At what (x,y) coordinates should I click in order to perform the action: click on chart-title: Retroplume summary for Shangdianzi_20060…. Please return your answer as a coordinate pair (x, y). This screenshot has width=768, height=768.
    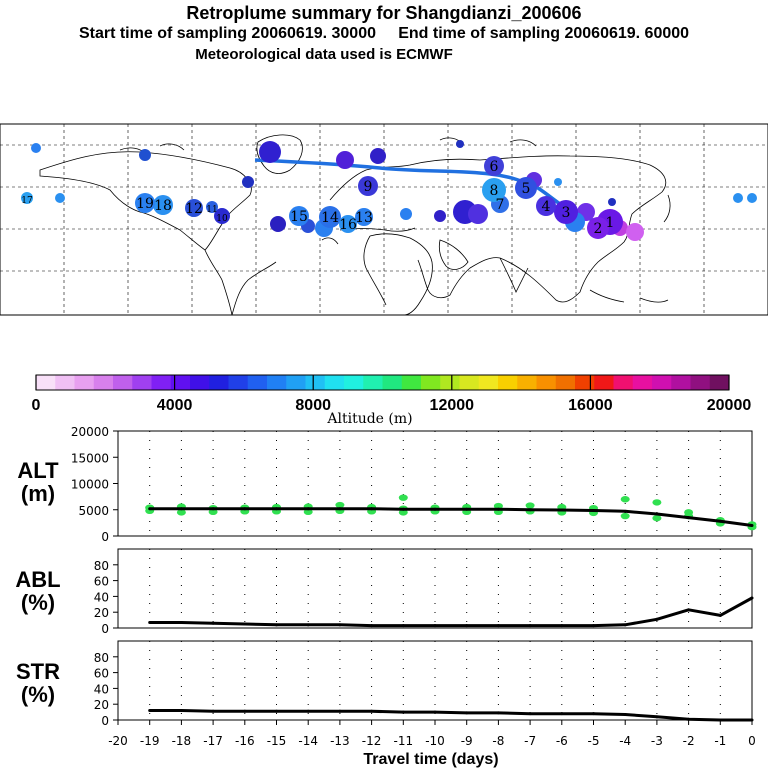
    Looking at the image, I should click on (384, 13).